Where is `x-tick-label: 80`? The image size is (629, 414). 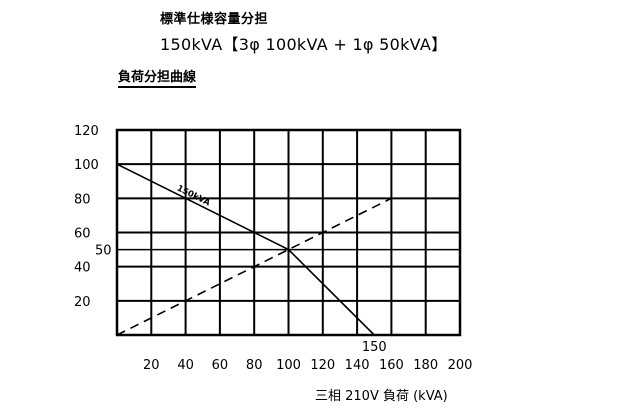 x-tick-label: 80 is located at coordinates (254, 365).